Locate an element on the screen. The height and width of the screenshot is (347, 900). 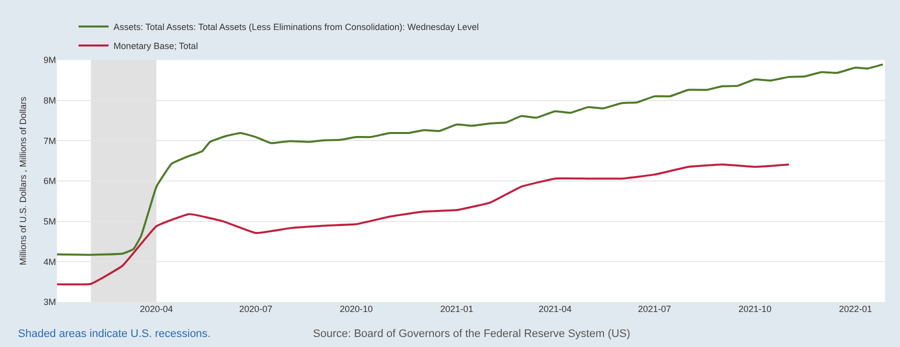
text: Shaded areas indicate U.S. recessions. is located at coordinates (114, 334).